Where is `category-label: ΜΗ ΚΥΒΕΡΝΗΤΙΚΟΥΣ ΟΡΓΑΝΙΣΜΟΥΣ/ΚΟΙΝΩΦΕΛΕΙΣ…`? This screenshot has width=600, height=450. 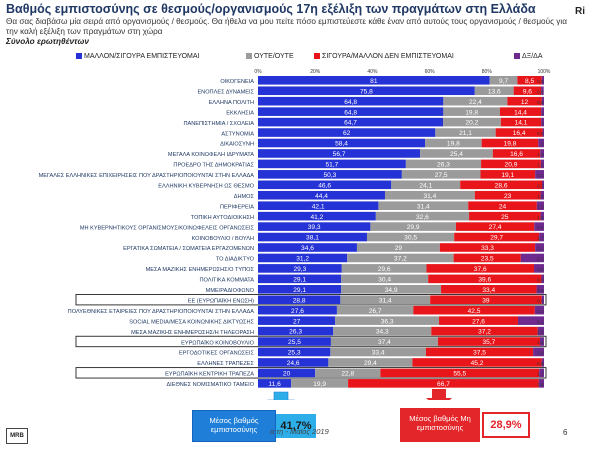
category-label: ΜΗ ΚΥΒΕΡΝΗΤΙΚΟΥΣ ΟΡΓΑΝΙΣΜΟΥΣ/ΚΟΙΝΩΦΕΛΕΙΣ… is located at coordinates (167, 228).